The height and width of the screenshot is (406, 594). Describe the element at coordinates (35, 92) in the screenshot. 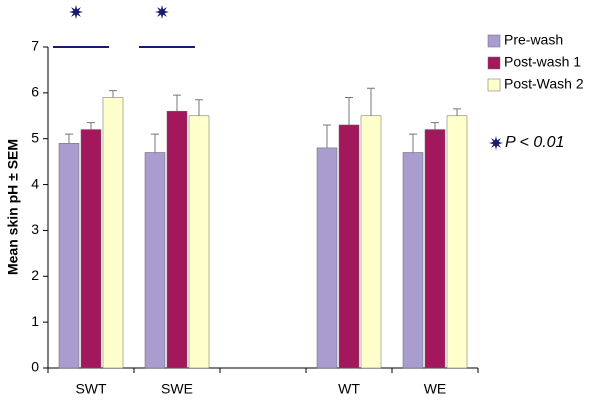

I see `y-tick-label: 6` at that location.